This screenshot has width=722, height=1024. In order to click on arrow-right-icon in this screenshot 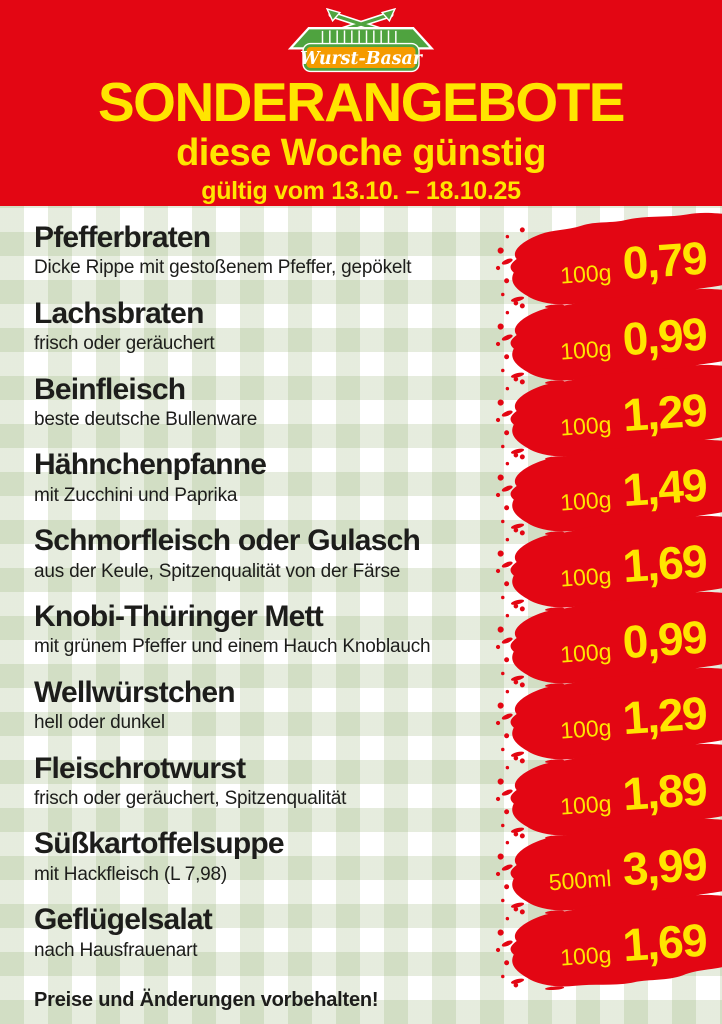, I will do `click(388, 15)`.